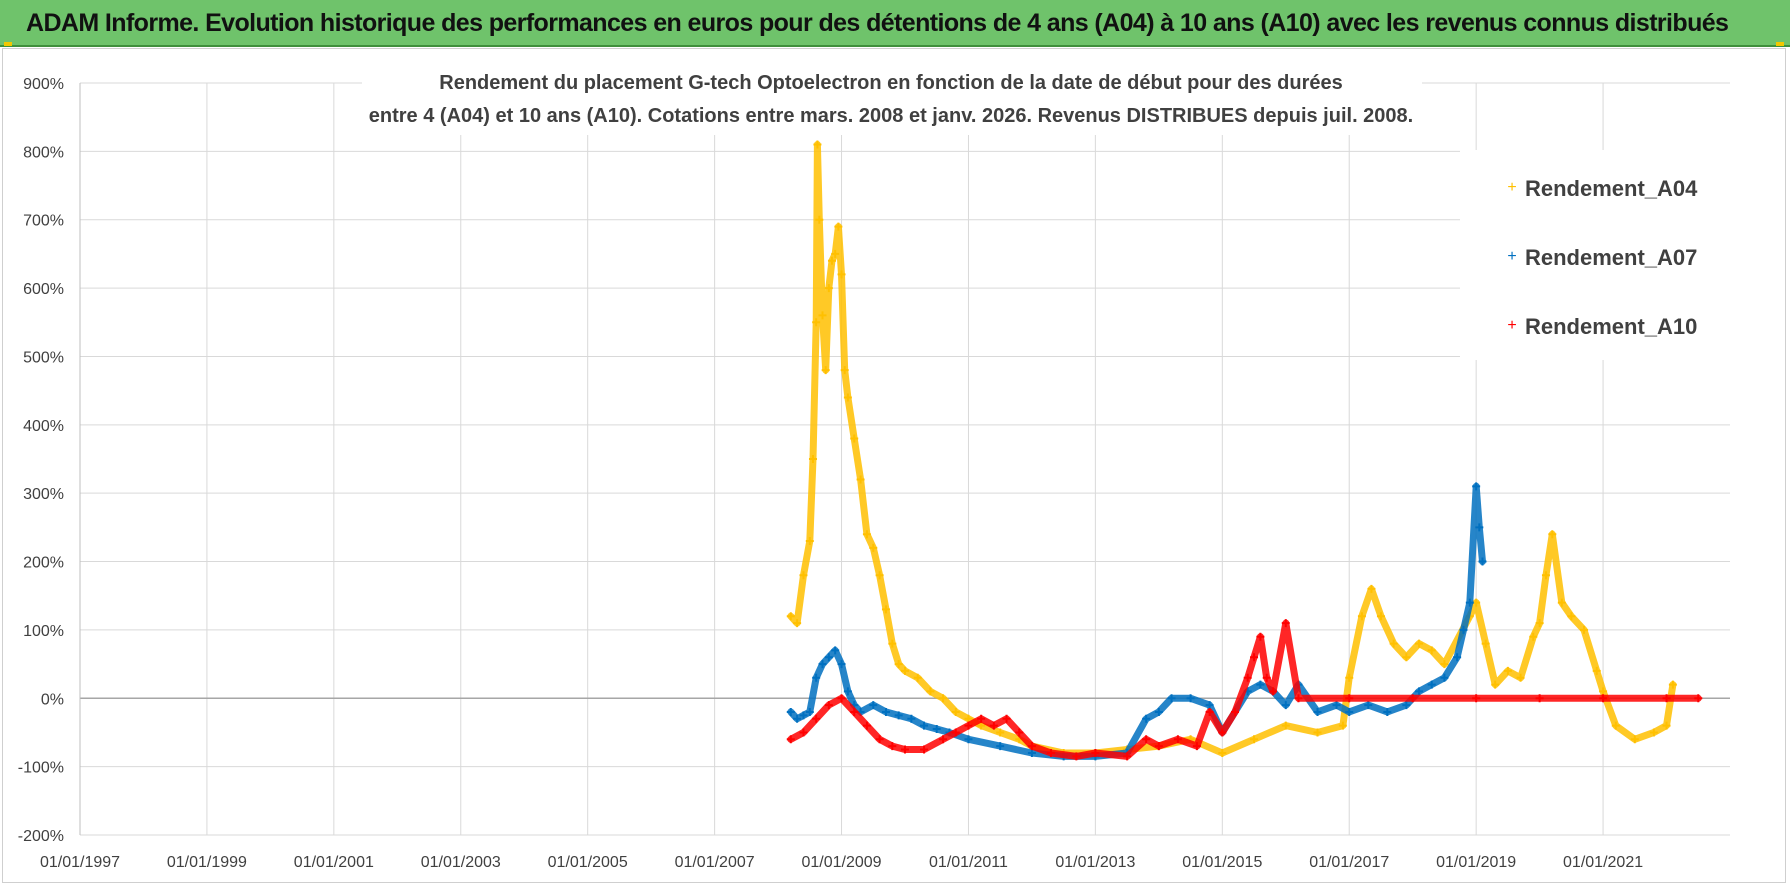  I want to click on series-rendement-a10, so click(1244, 690).